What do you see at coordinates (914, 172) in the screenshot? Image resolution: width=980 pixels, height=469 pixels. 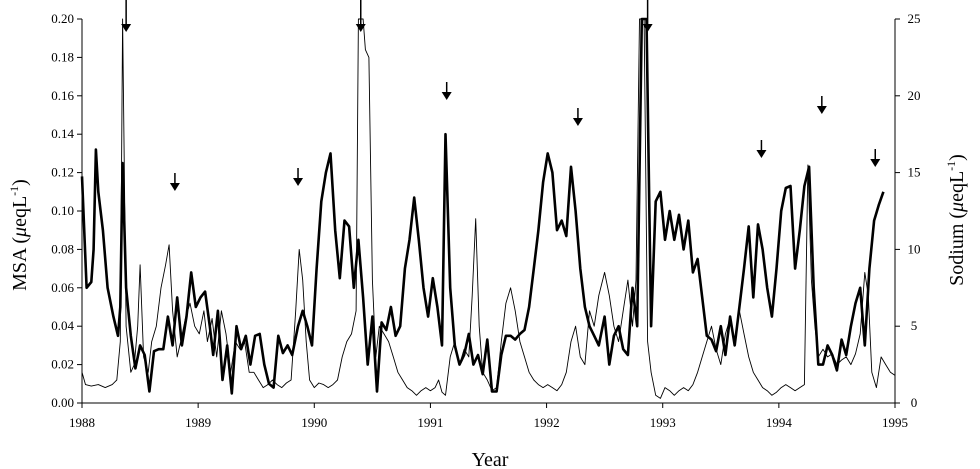 I see `y-right-tick-label: 15` at bounding box center [914, 172].